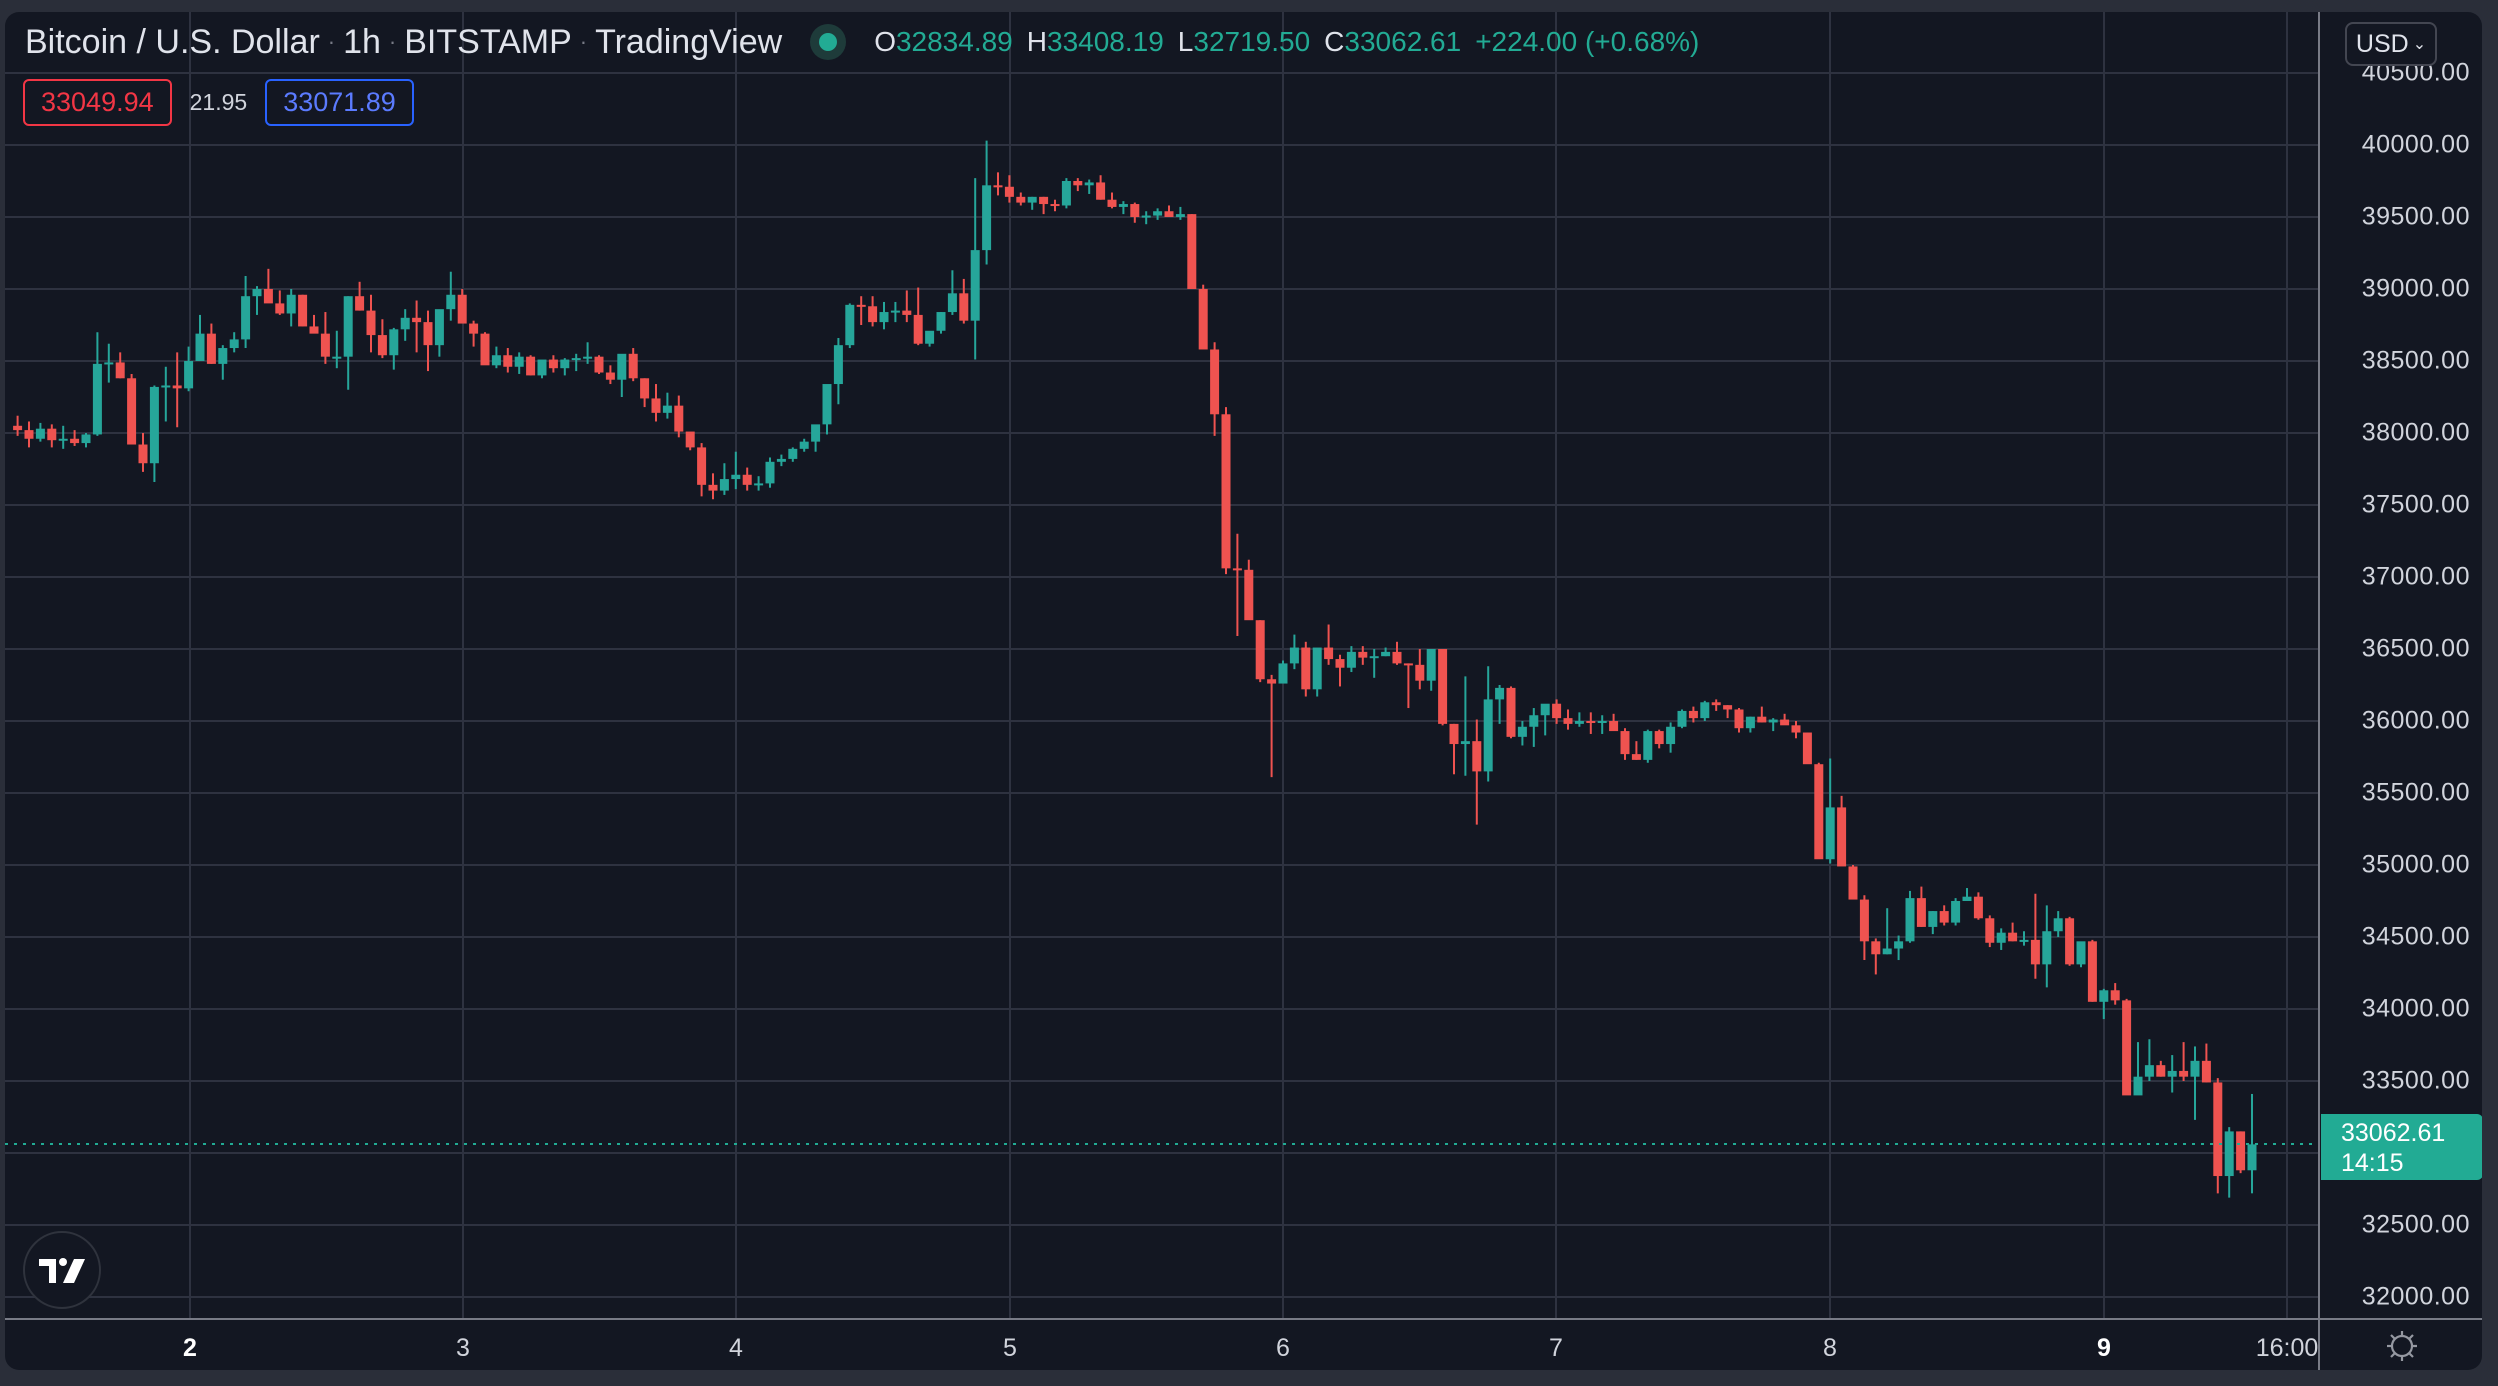 This screenshot has height=1386, width=2498. Describe the element at coordinates (2393, 1132) in the screenshot. I see `last-price-value: 33062.61` at that location.